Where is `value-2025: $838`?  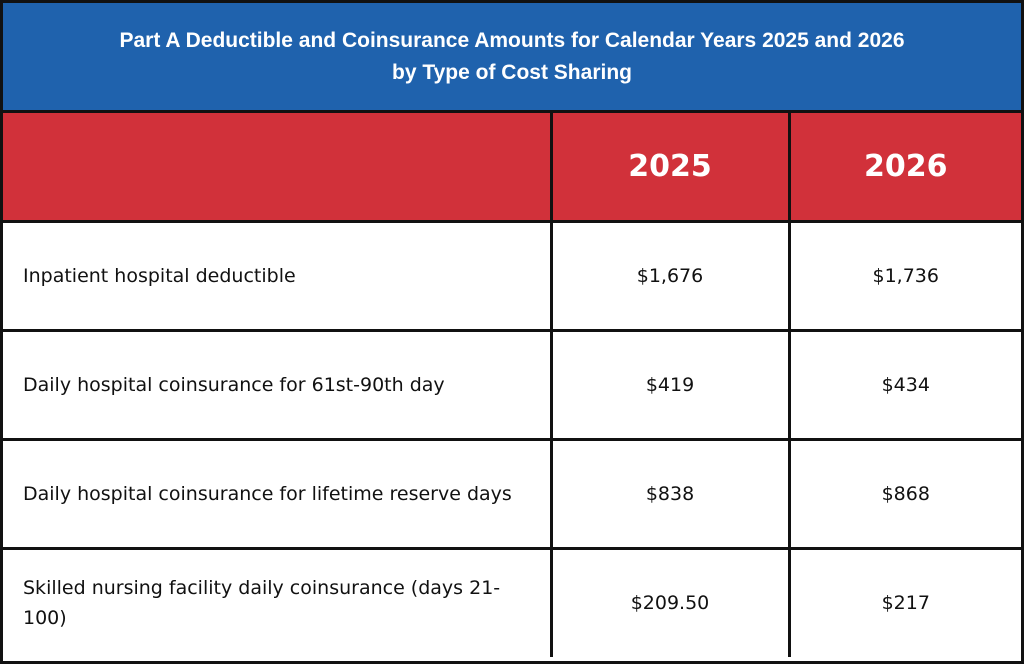
value-2025: $838 is located at coordinates (670, 493).